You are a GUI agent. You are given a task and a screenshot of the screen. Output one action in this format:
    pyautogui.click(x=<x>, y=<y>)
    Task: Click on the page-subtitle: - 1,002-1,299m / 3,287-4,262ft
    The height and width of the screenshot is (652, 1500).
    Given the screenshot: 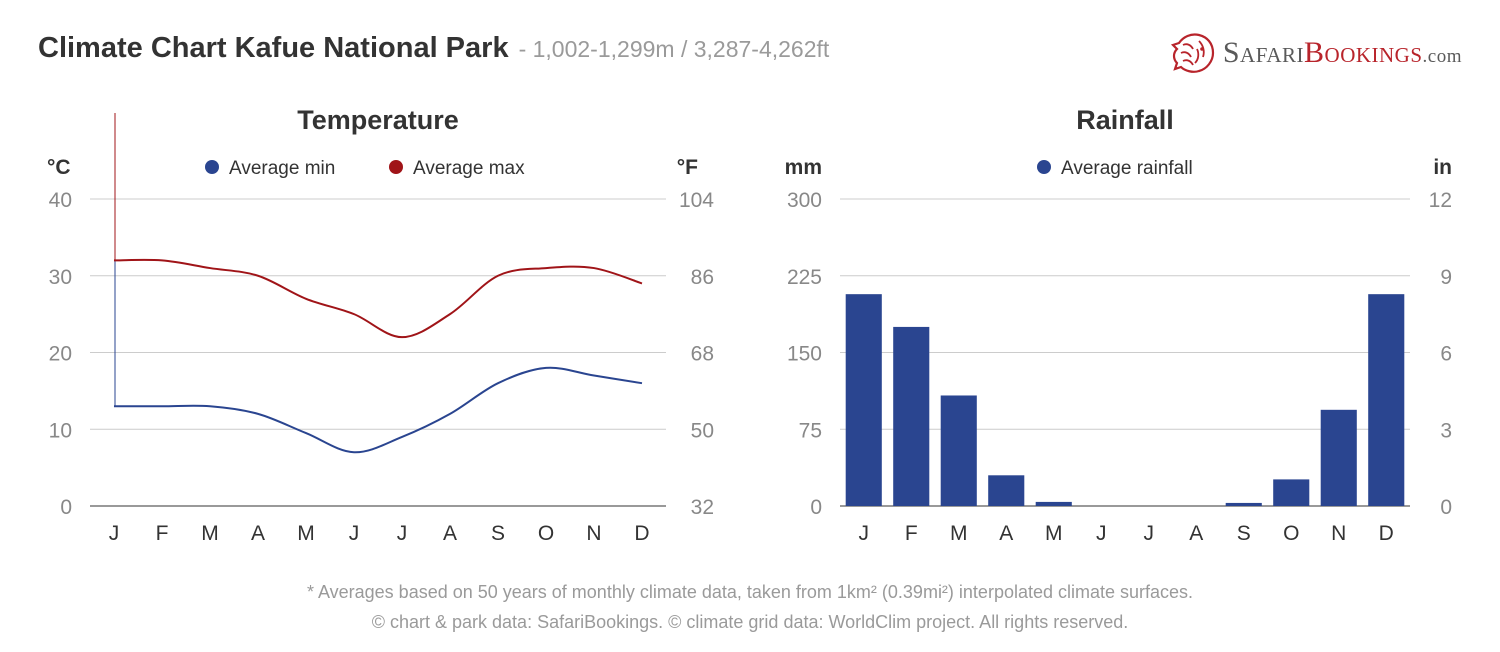 What is the action you would take?
    pyautogui.click(x=674, y=49)
    